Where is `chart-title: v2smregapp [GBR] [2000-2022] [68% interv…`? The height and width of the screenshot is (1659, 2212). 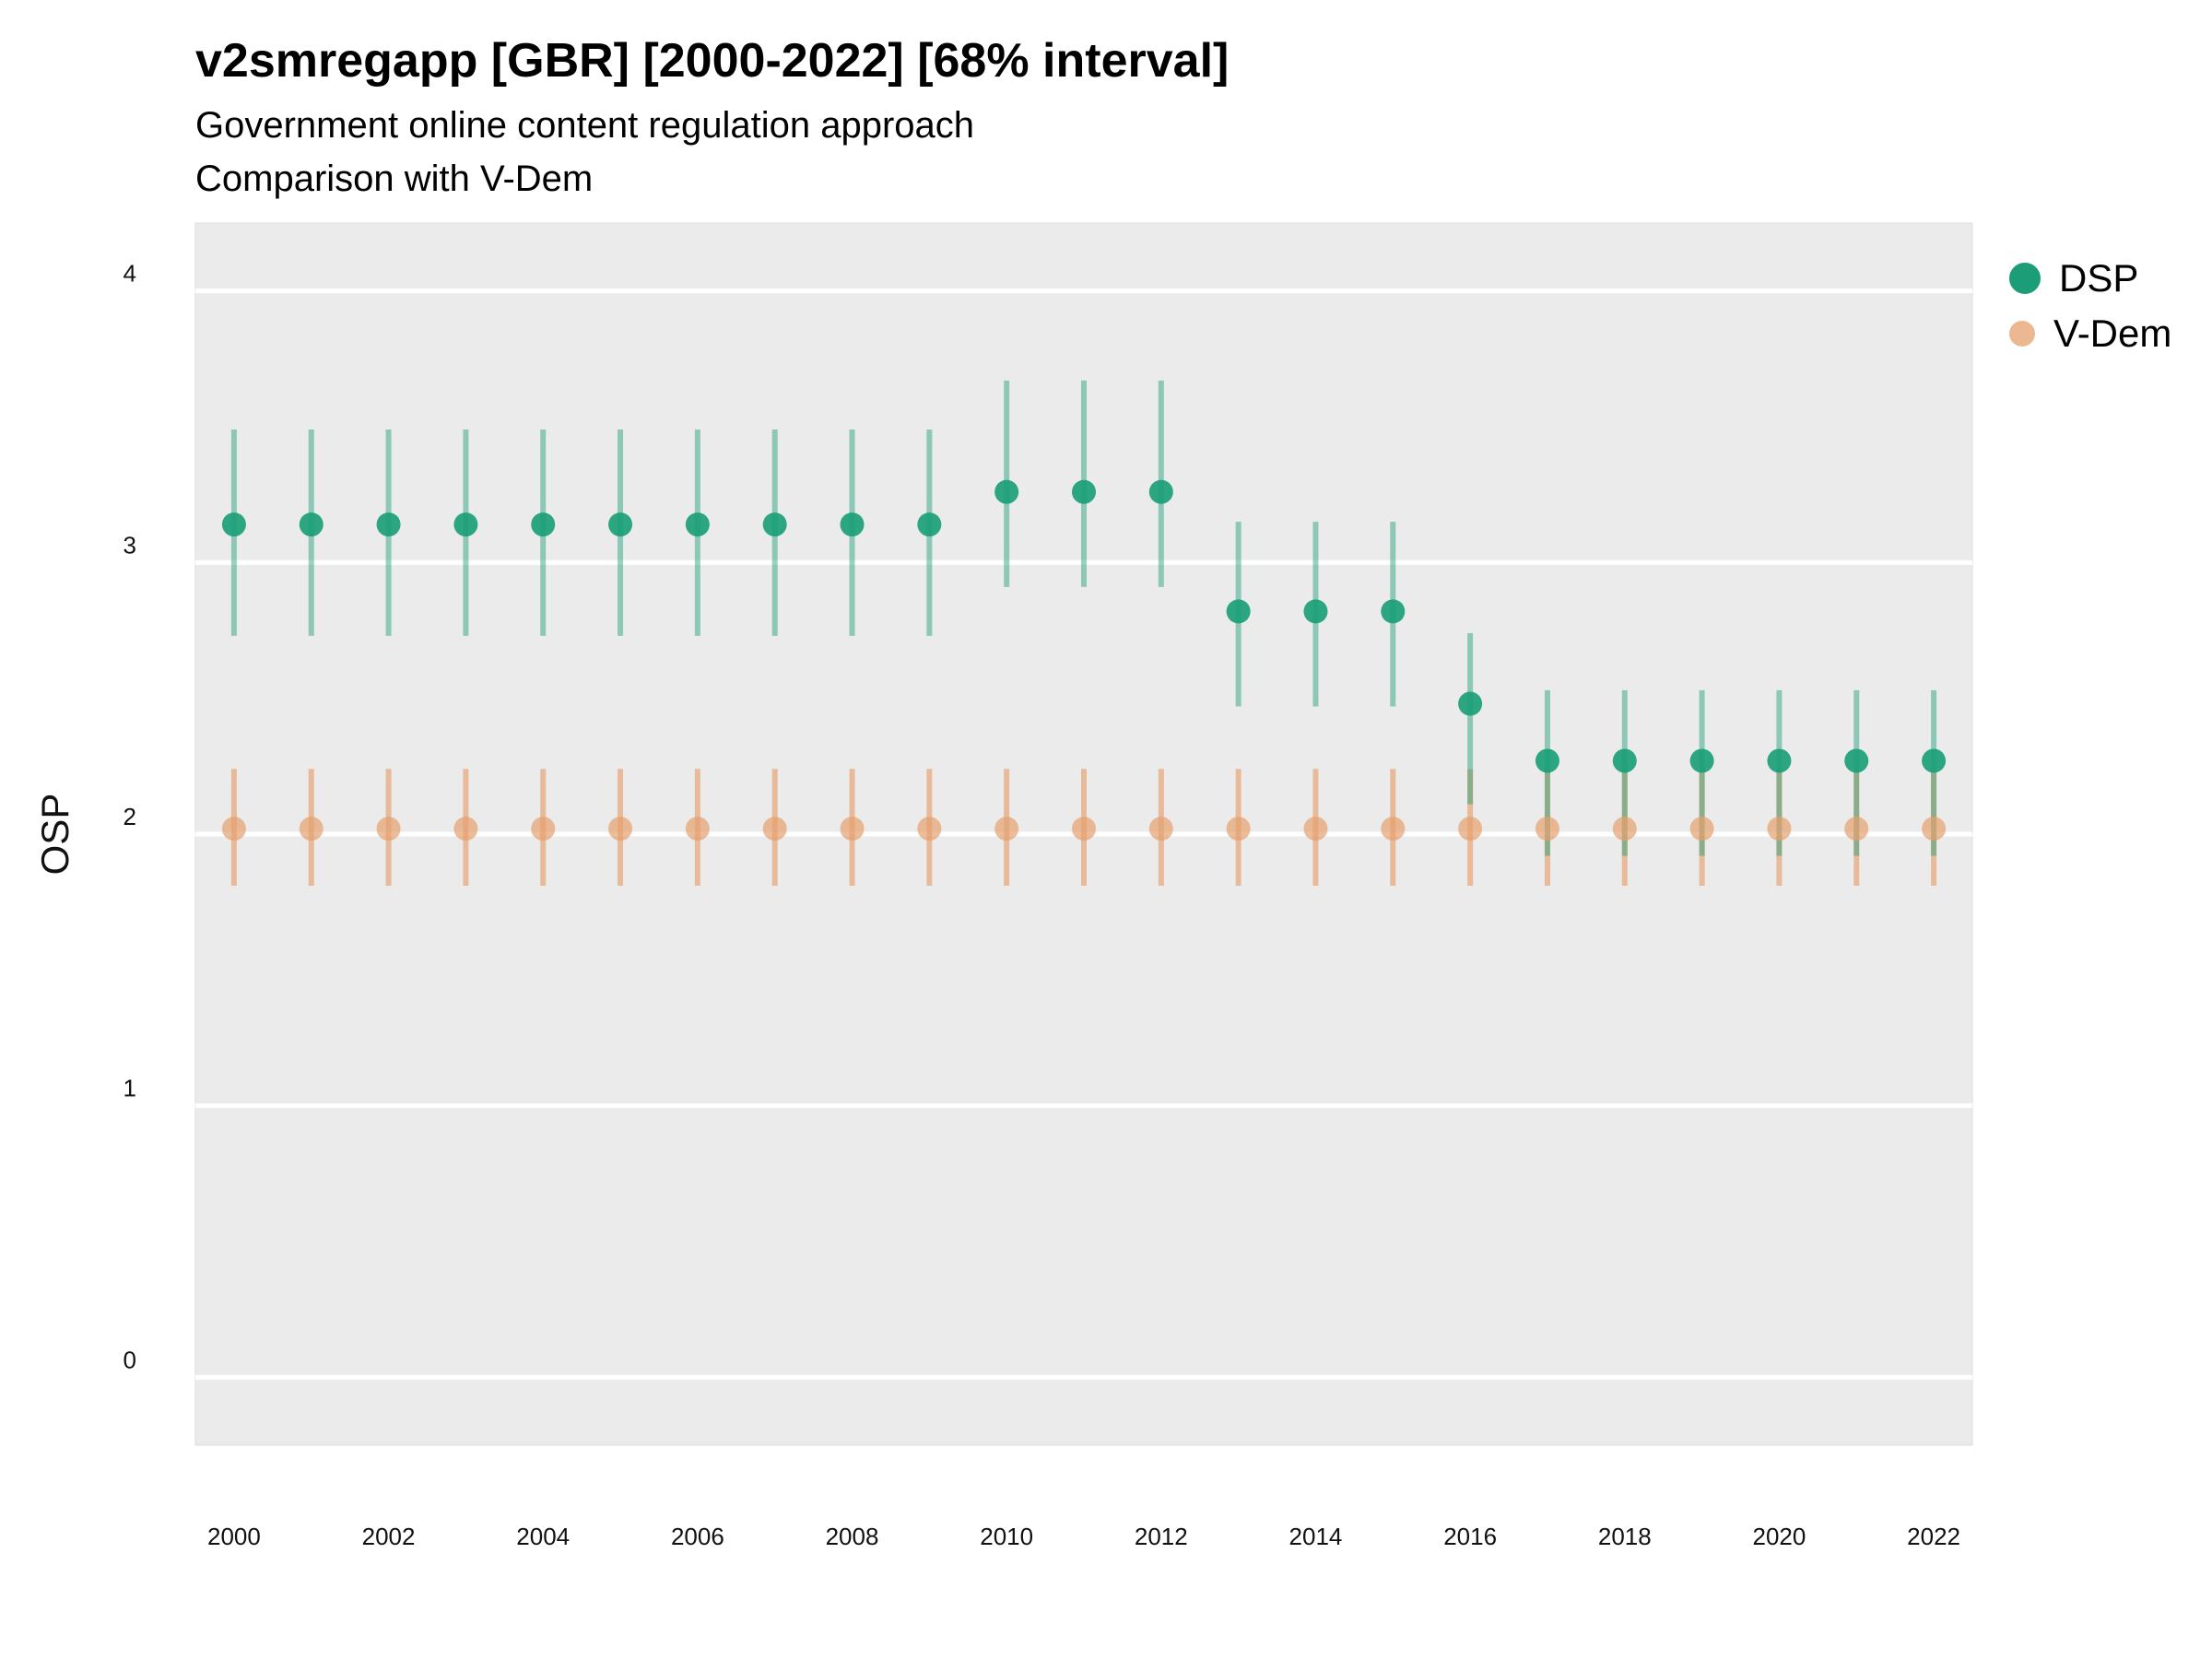
chart-title: v2smregapp [GBR] [2000-2022] [68% interv… is located at coordinates (712, 61).